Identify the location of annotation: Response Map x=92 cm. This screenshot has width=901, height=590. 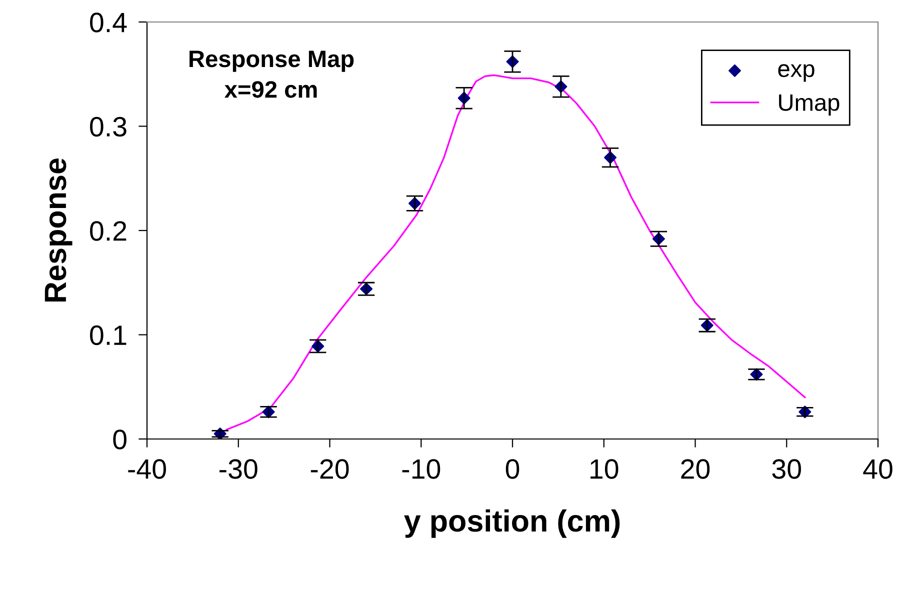
(272, 74).